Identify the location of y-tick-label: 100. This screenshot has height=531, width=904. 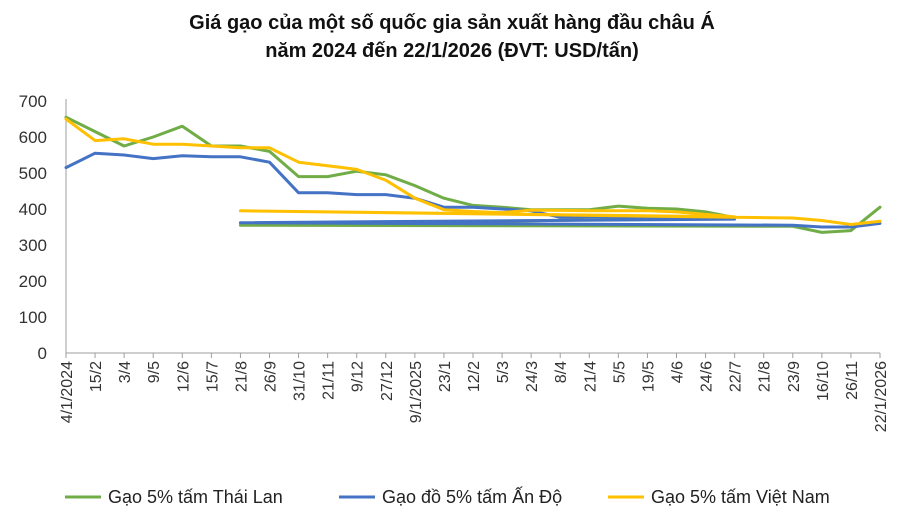
(33, 317).